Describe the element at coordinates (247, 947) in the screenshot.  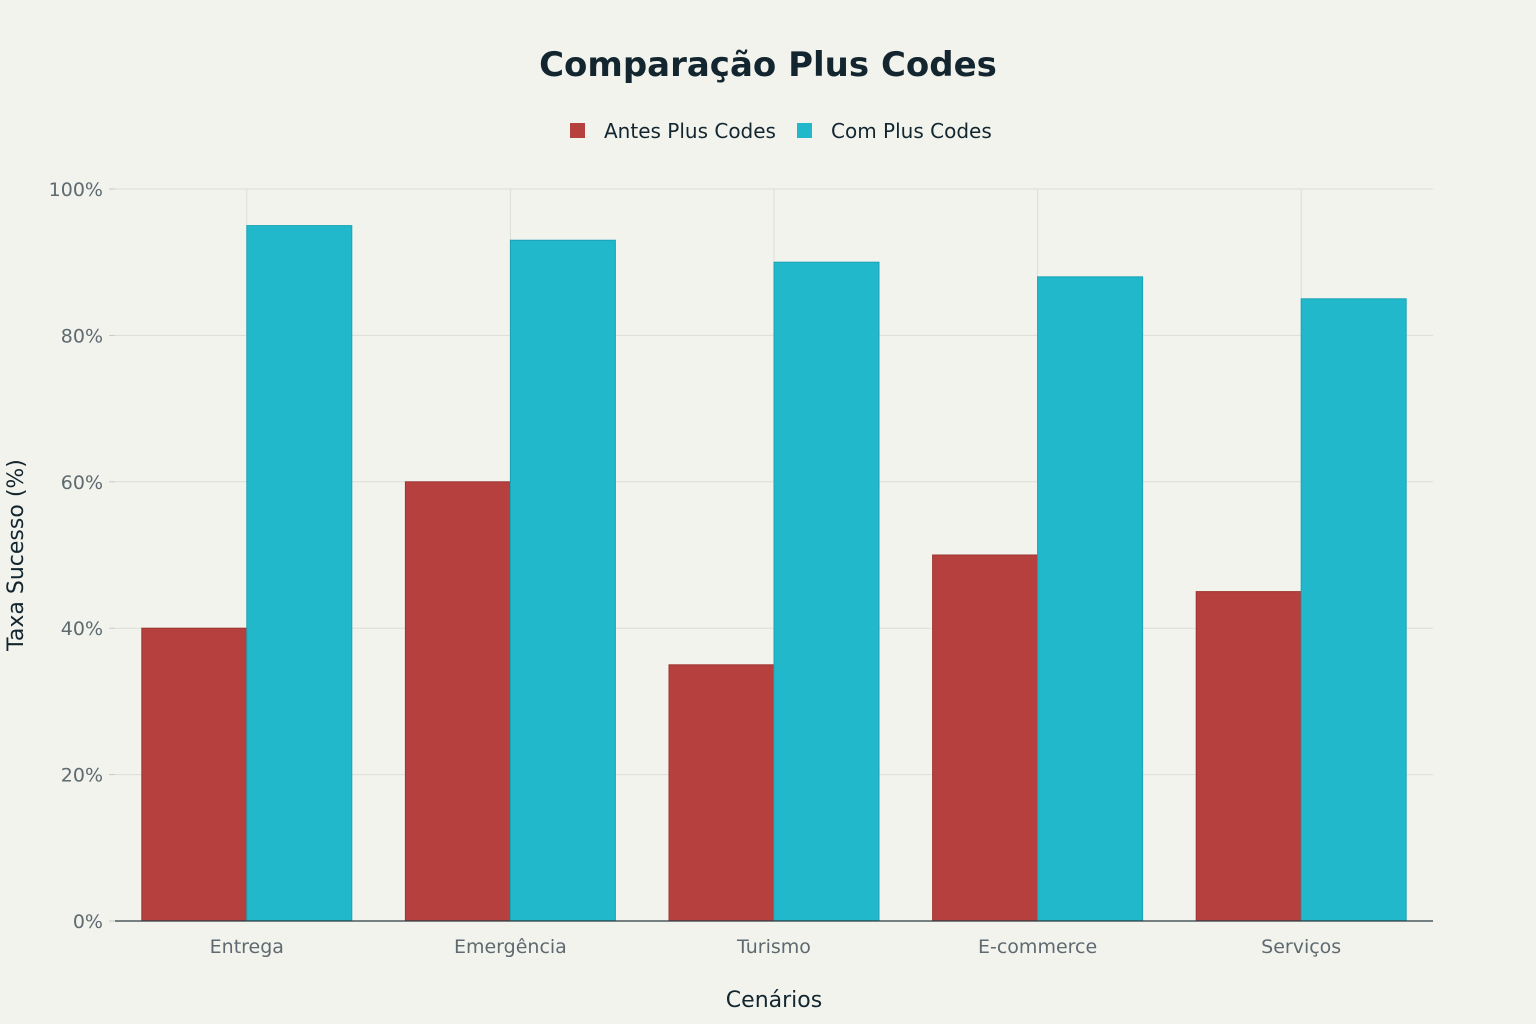
I see `x-tick-label: Entrega` at that location.